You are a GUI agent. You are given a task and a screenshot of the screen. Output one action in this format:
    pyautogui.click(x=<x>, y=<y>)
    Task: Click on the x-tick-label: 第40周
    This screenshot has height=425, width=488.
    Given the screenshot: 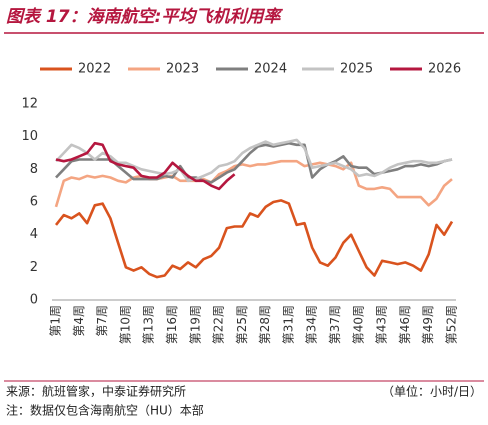 What is the action you would take?
    pyautogui.click(x=358, y=324)
    